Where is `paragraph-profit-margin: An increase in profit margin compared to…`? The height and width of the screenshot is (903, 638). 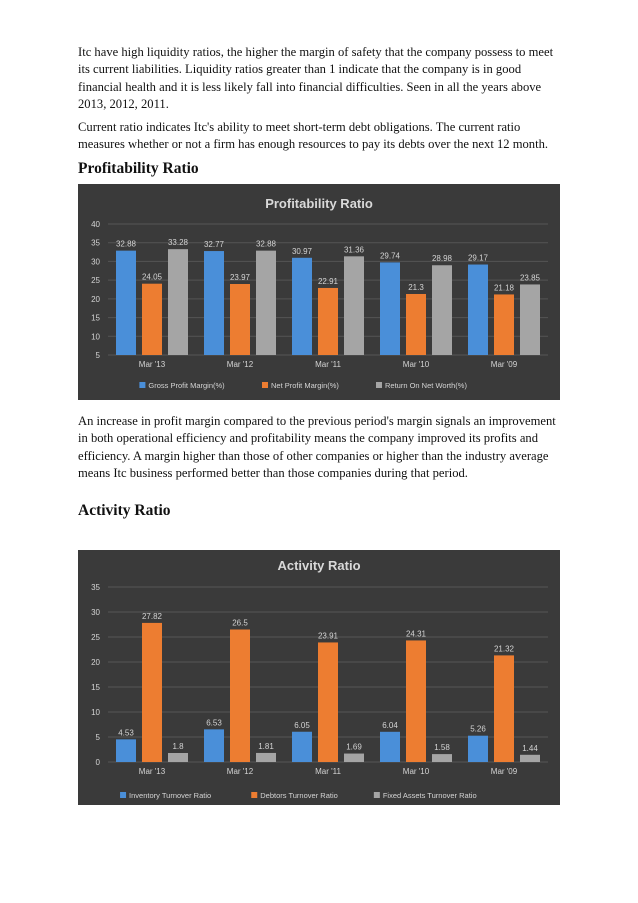 paragraph-profit-margin: An increase in profit margin compared to… is located at coordinates (317, 447).